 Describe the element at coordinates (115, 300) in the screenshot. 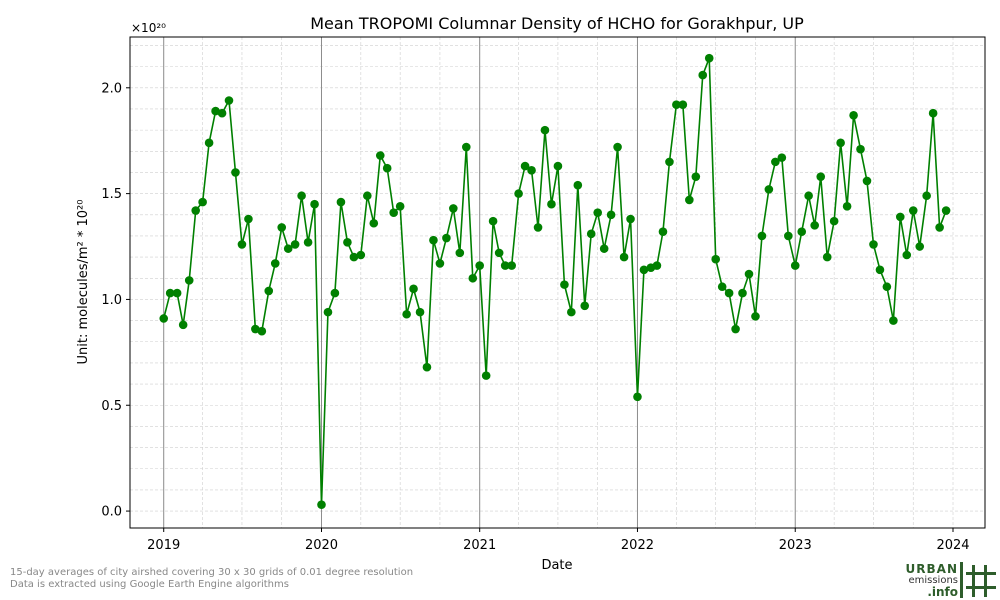

I see `y-axis-ticks: 0.0 0.5 1.0 1.5 2.0` at that location.